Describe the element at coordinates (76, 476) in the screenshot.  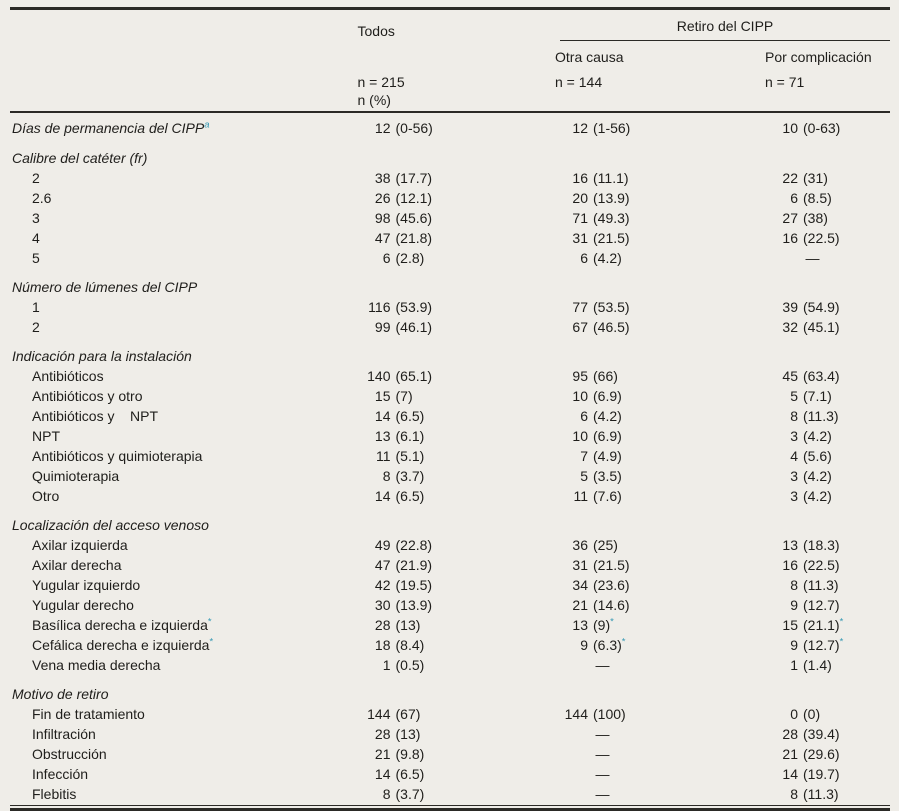
I see `row-label: Quimioterapia` at that location.